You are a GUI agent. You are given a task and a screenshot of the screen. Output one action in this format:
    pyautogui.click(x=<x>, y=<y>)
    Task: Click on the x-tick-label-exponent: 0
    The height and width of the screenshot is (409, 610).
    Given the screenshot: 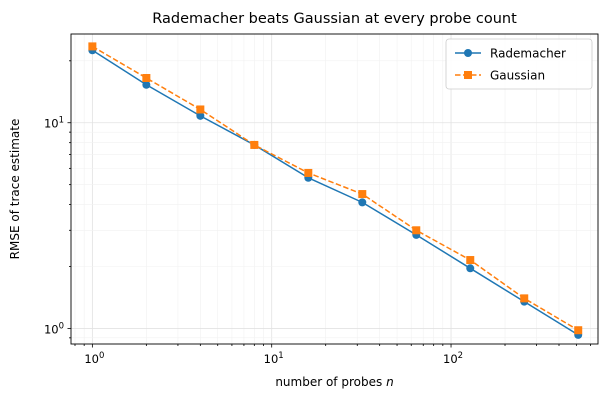 What is the action you would take?
    pyautogui.click(x=101, y=356)
    